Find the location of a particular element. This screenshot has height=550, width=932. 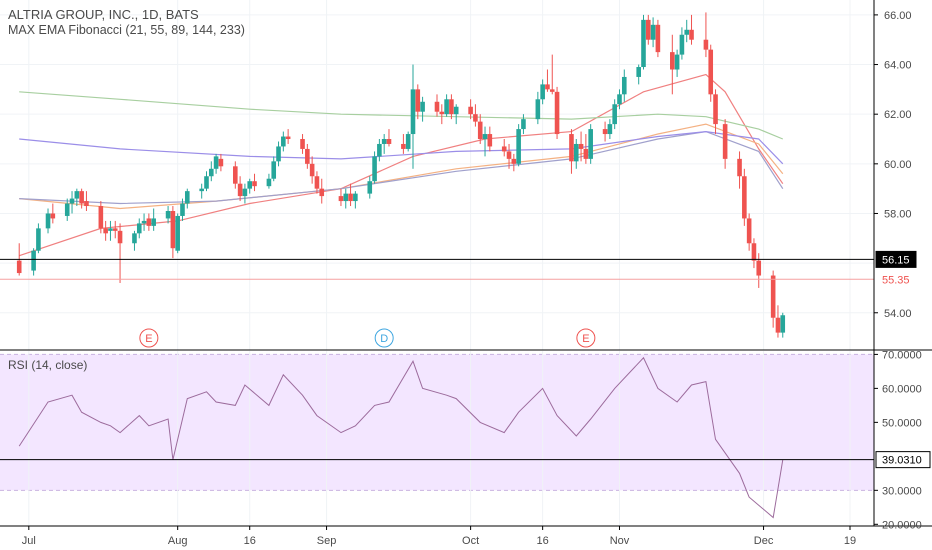

indicator-label: MAX EMA Fibonacci (21, 55, 89, 144, 233) is located at coordinates (126, 30).